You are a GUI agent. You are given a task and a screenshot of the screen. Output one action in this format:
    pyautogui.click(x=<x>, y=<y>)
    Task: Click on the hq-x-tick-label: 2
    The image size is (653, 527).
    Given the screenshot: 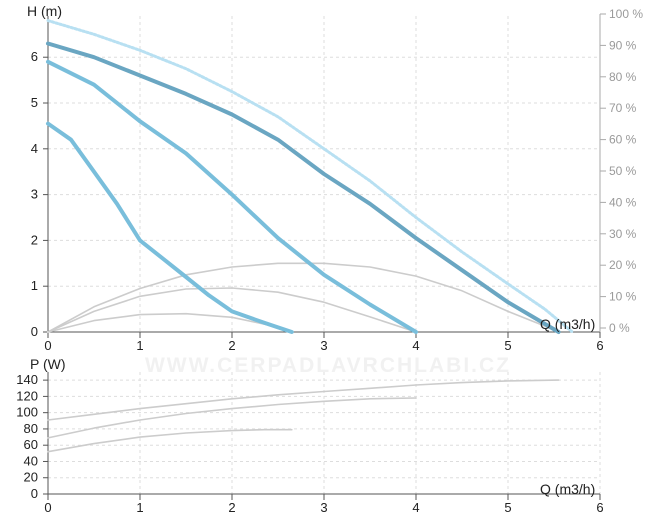 What is the action you would take?
    pyautogui.click(x=231, y=345)
    